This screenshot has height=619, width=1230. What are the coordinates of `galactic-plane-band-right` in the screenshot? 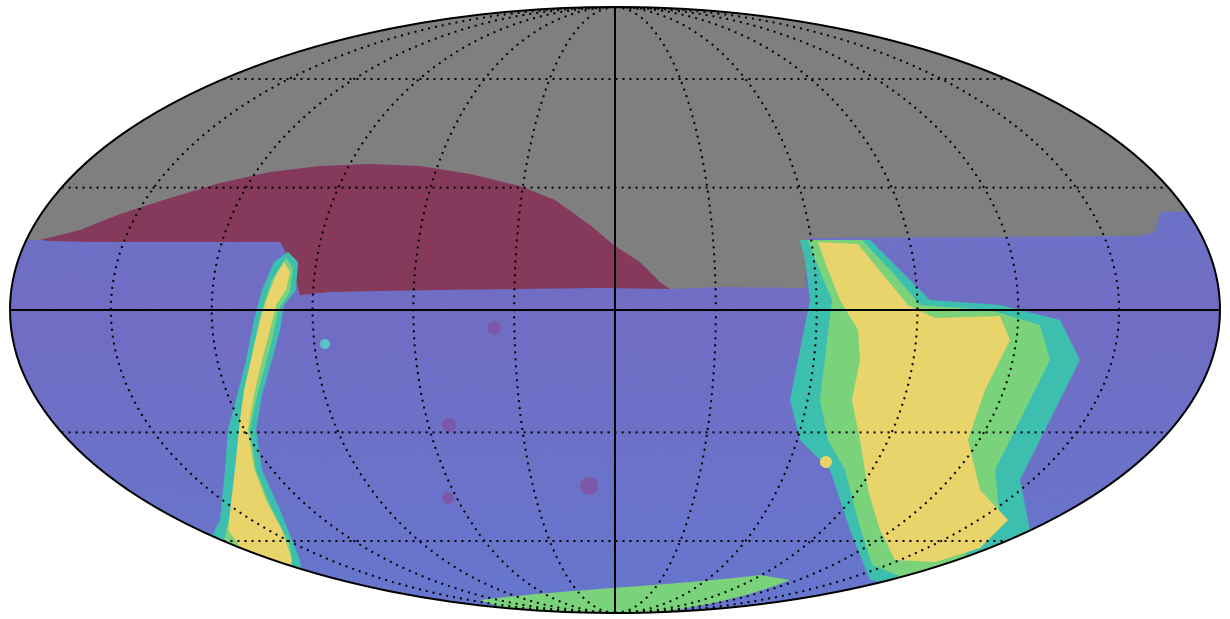 It's located at (935, 415).